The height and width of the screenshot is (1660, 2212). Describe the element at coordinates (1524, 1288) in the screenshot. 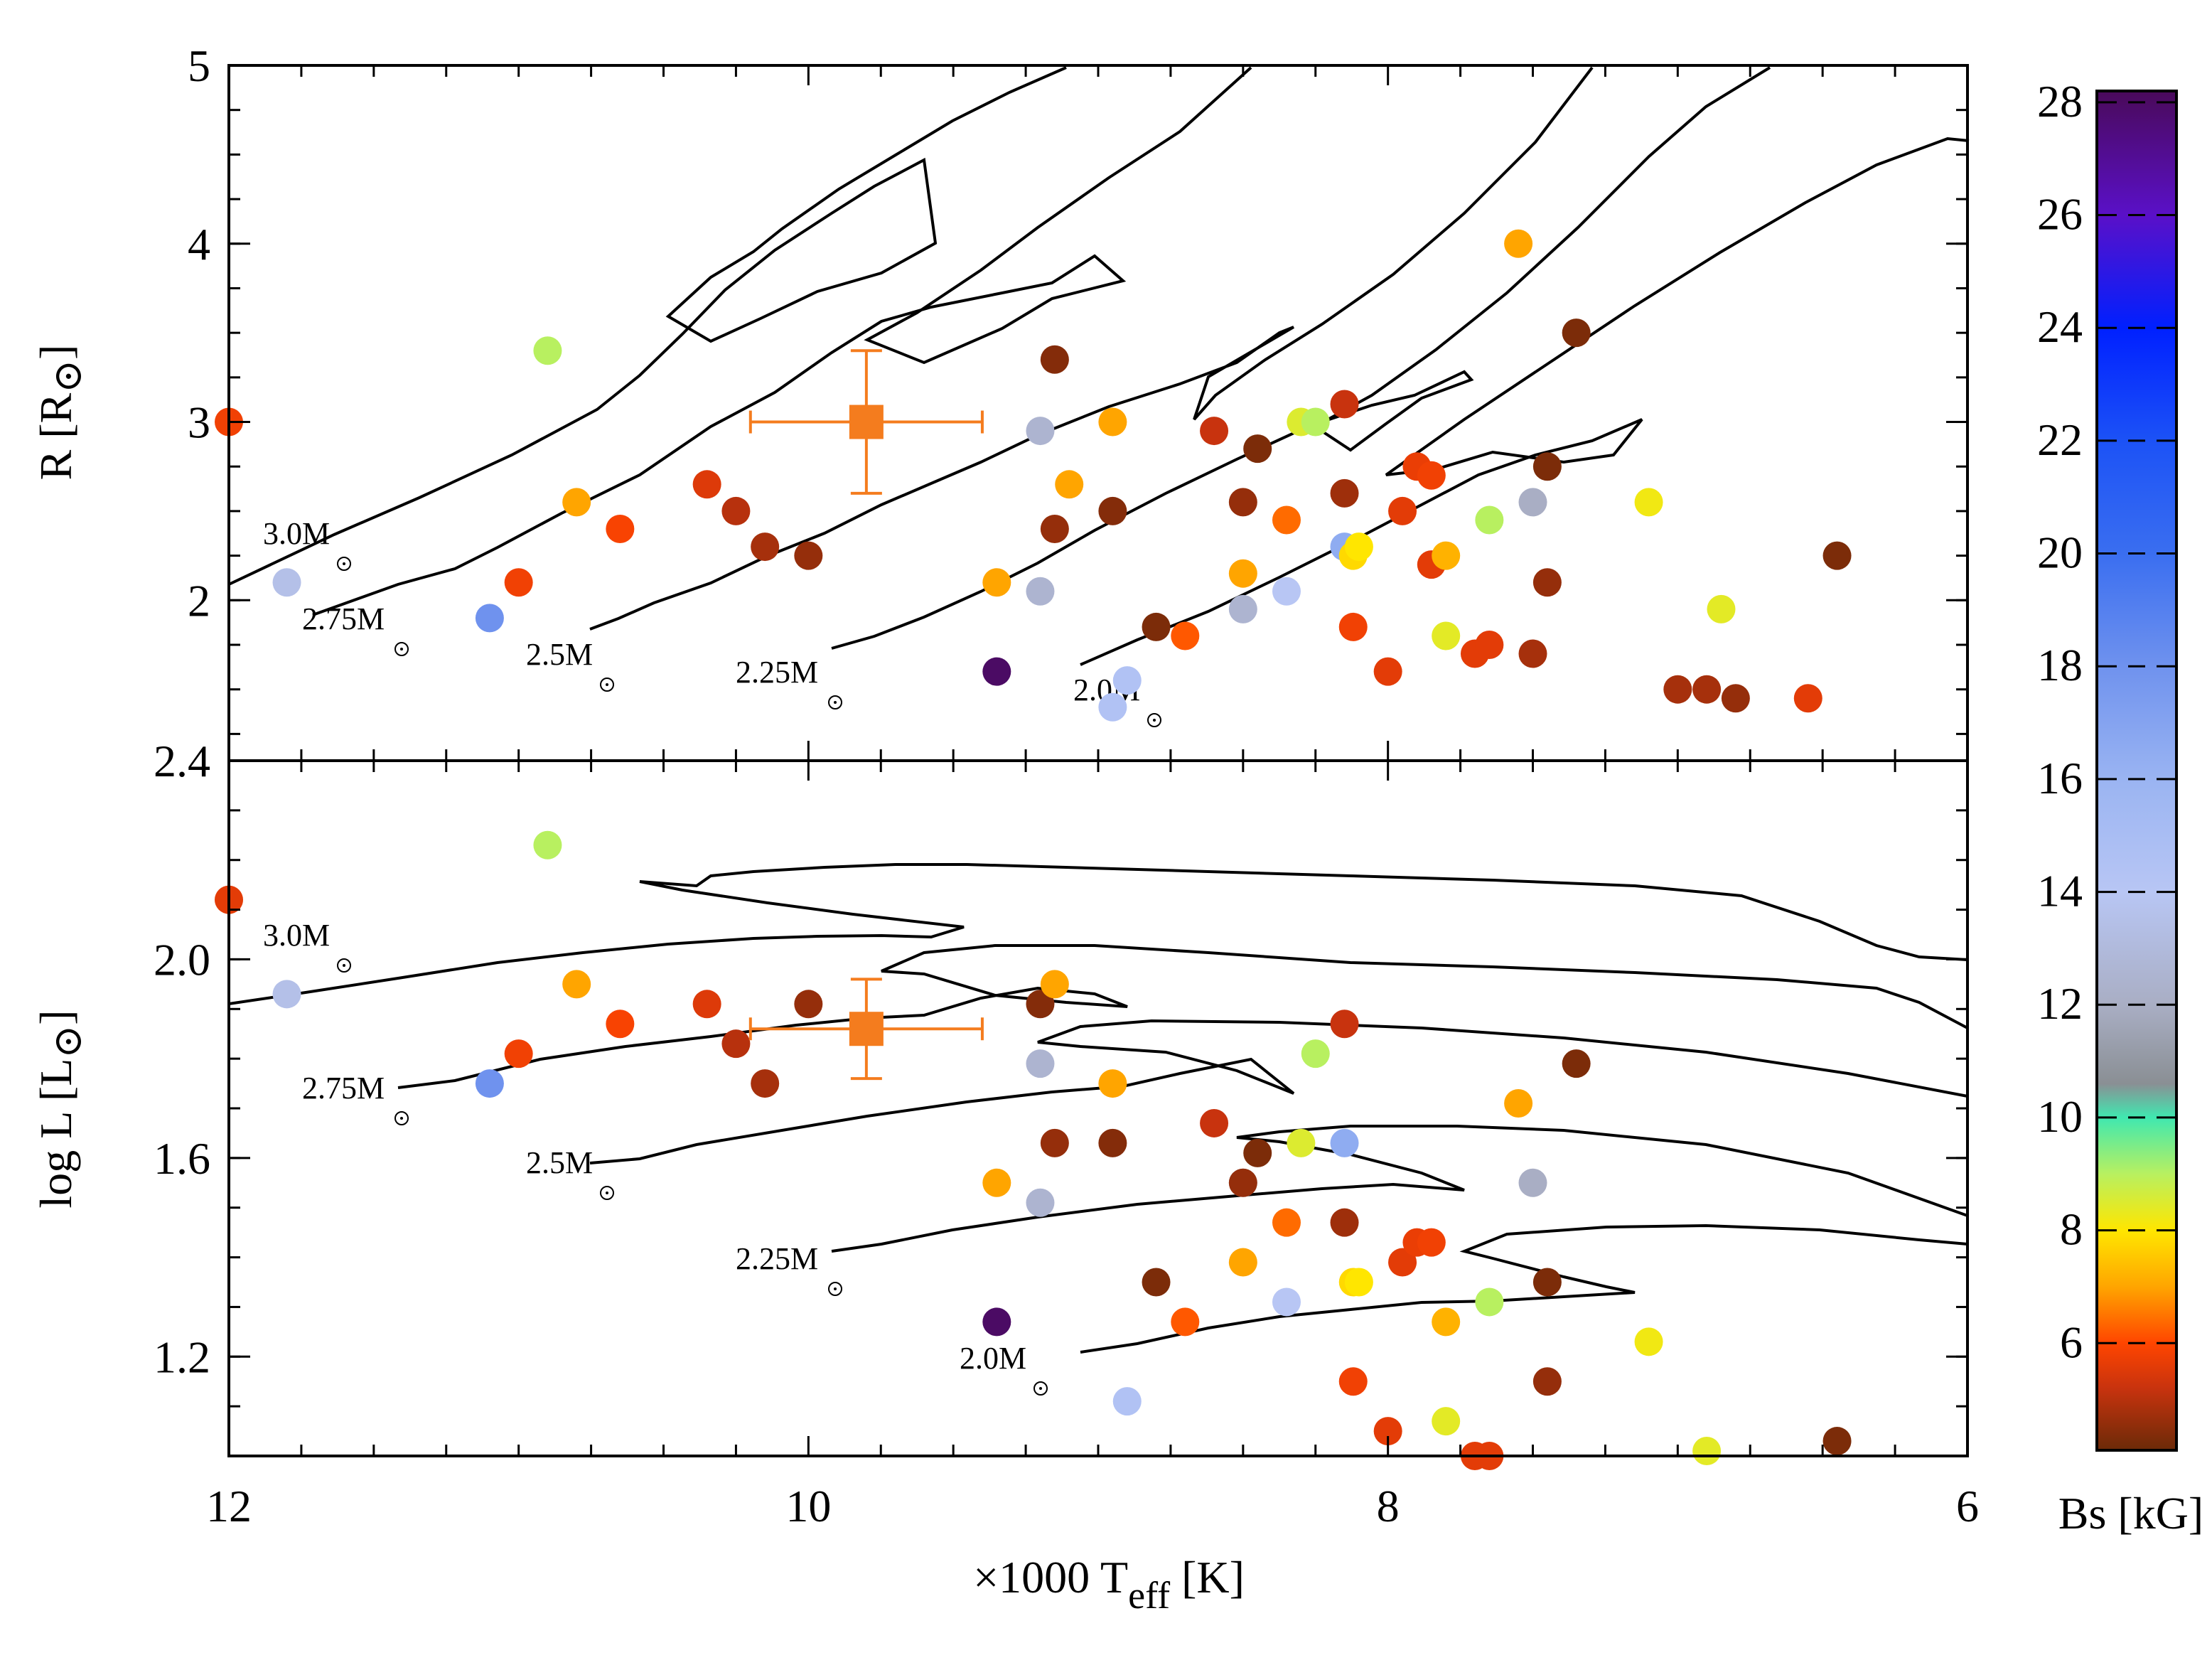

I see `track-2.0-luminosity` at that location.